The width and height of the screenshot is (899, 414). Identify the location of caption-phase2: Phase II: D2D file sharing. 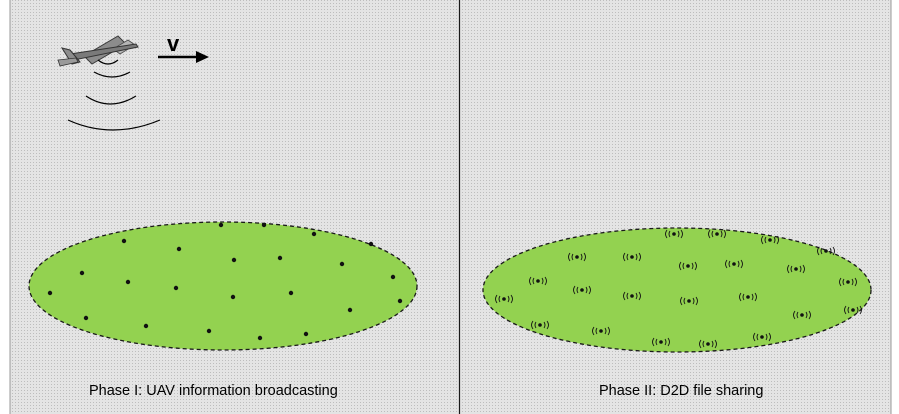
(681, 391).